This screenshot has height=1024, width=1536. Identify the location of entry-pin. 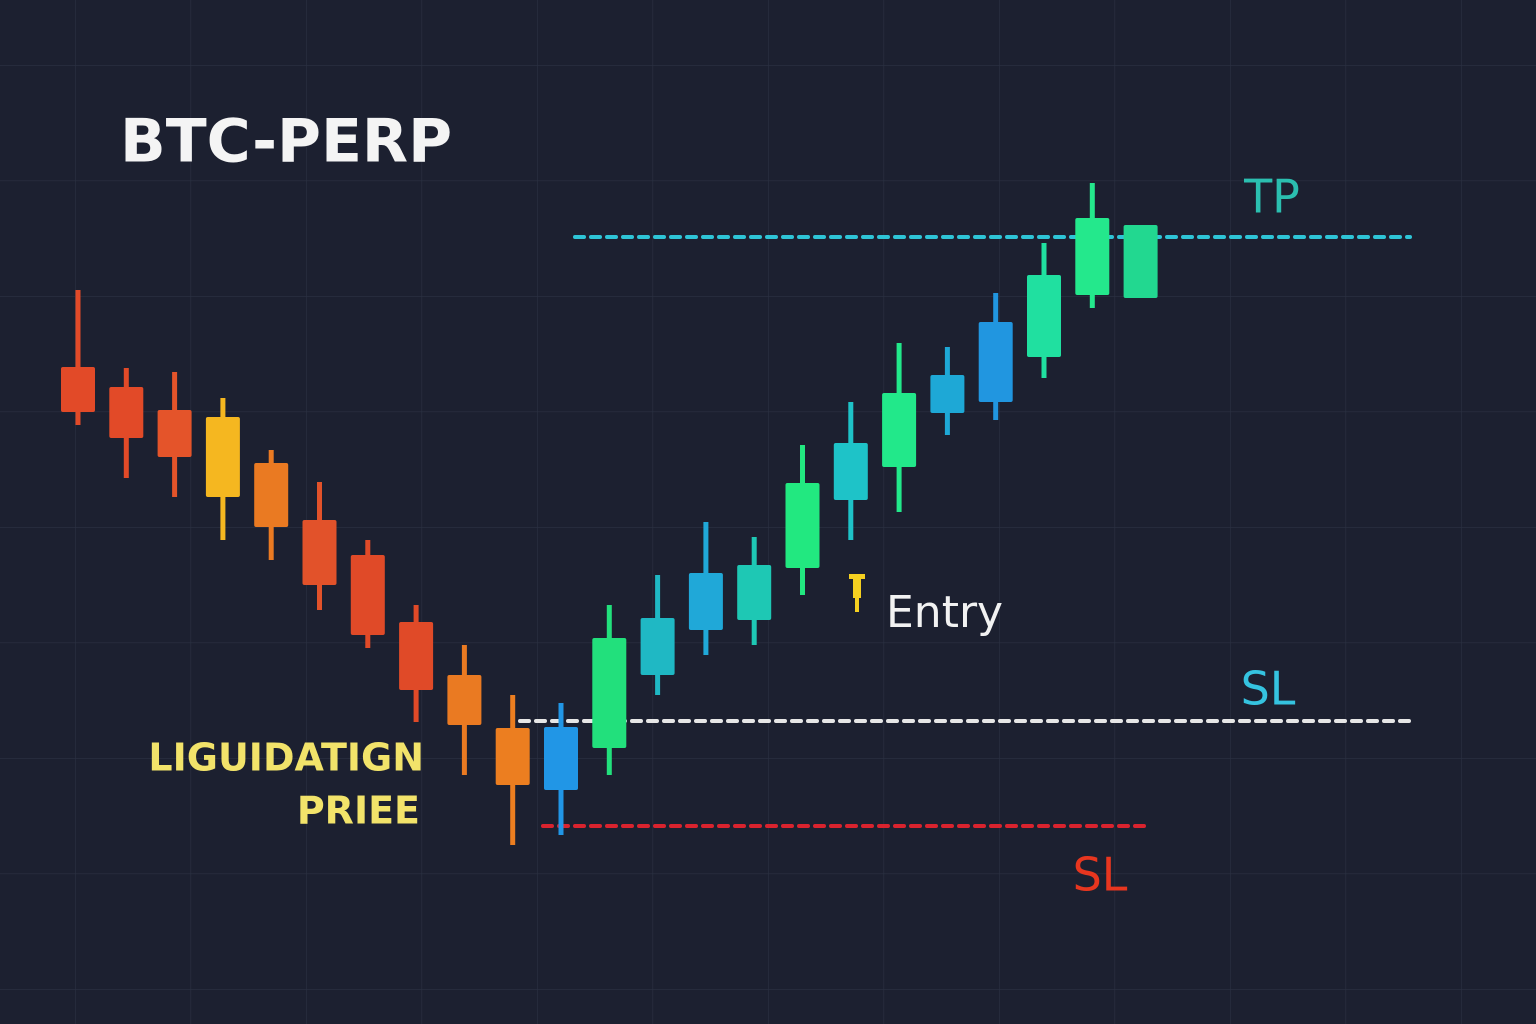
(857, 593).